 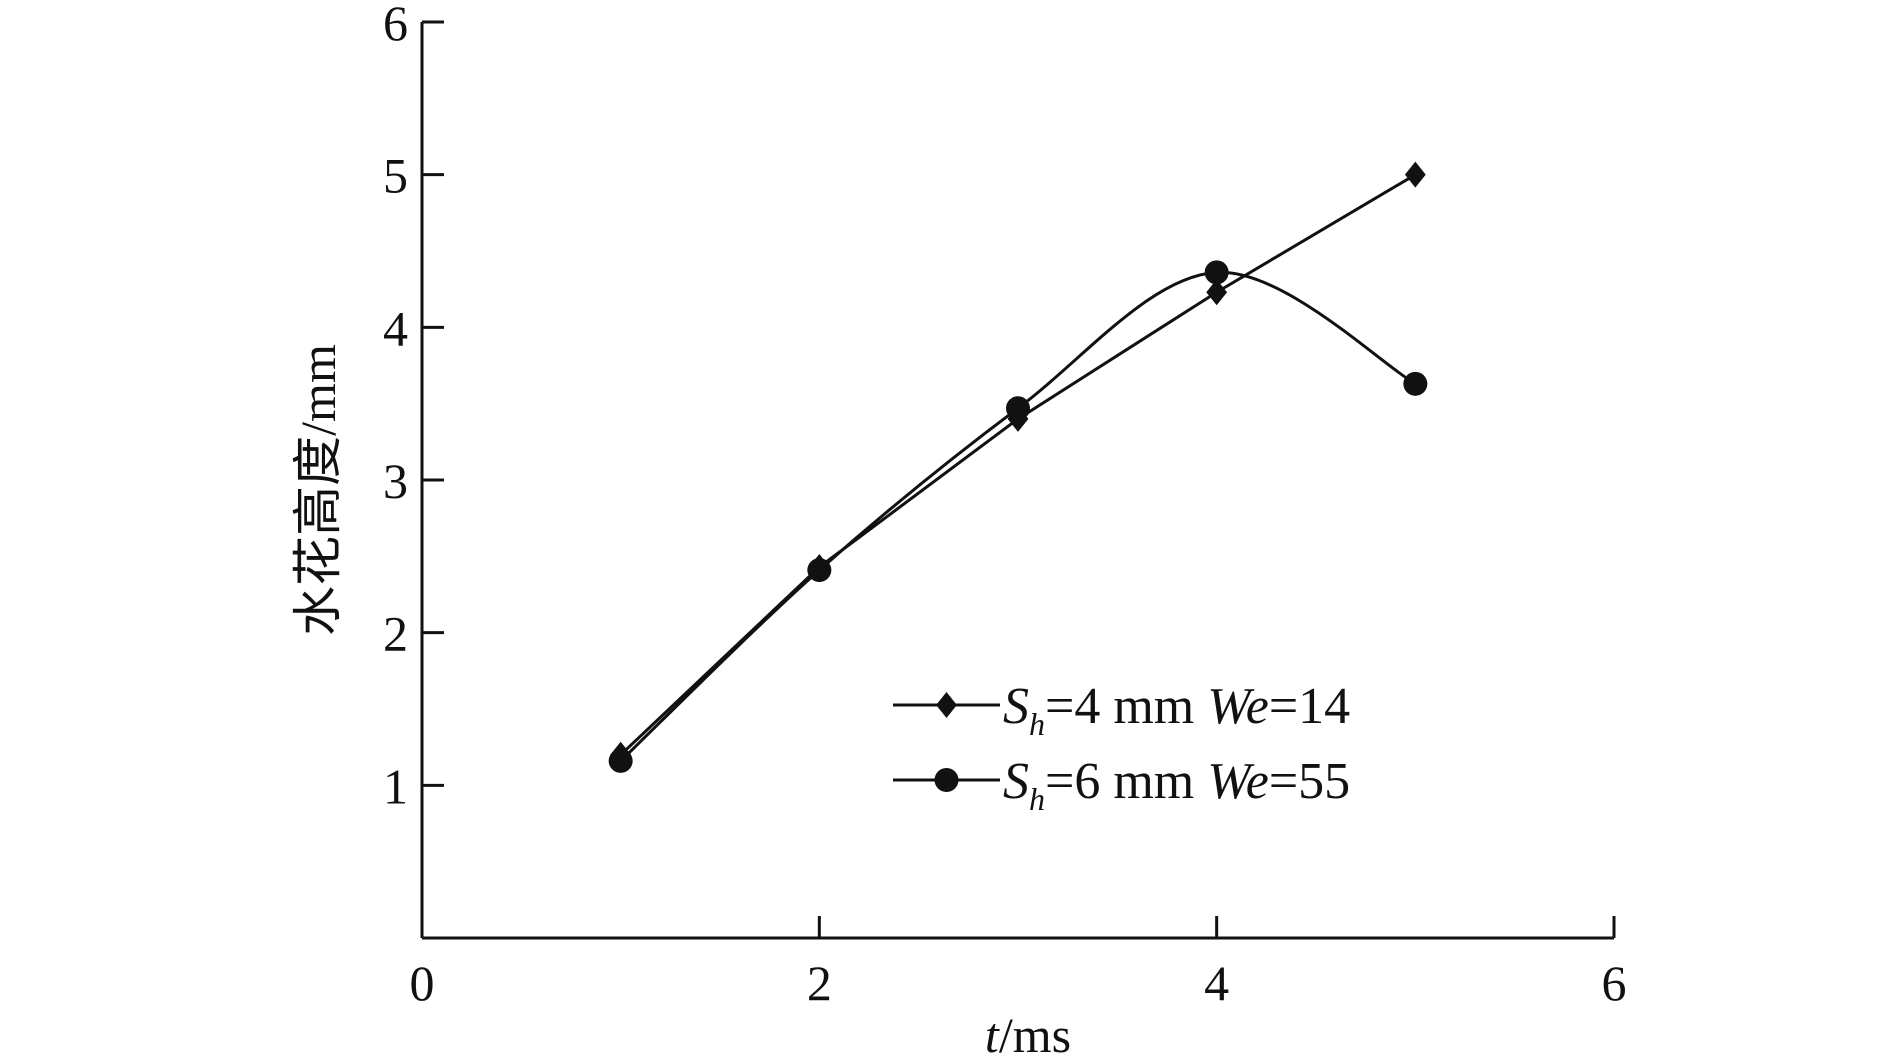 I want to click on legend-entry-1: Sh=4 mm We=14, so click(x=1121, y=710).